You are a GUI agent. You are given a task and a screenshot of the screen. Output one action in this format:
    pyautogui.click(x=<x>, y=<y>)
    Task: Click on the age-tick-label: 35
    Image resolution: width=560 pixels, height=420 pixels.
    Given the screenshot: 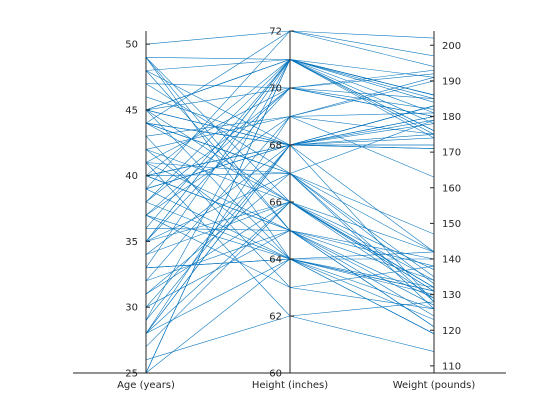 What is the action you would take?
    pyautogui.click(x=131, y=242)
    